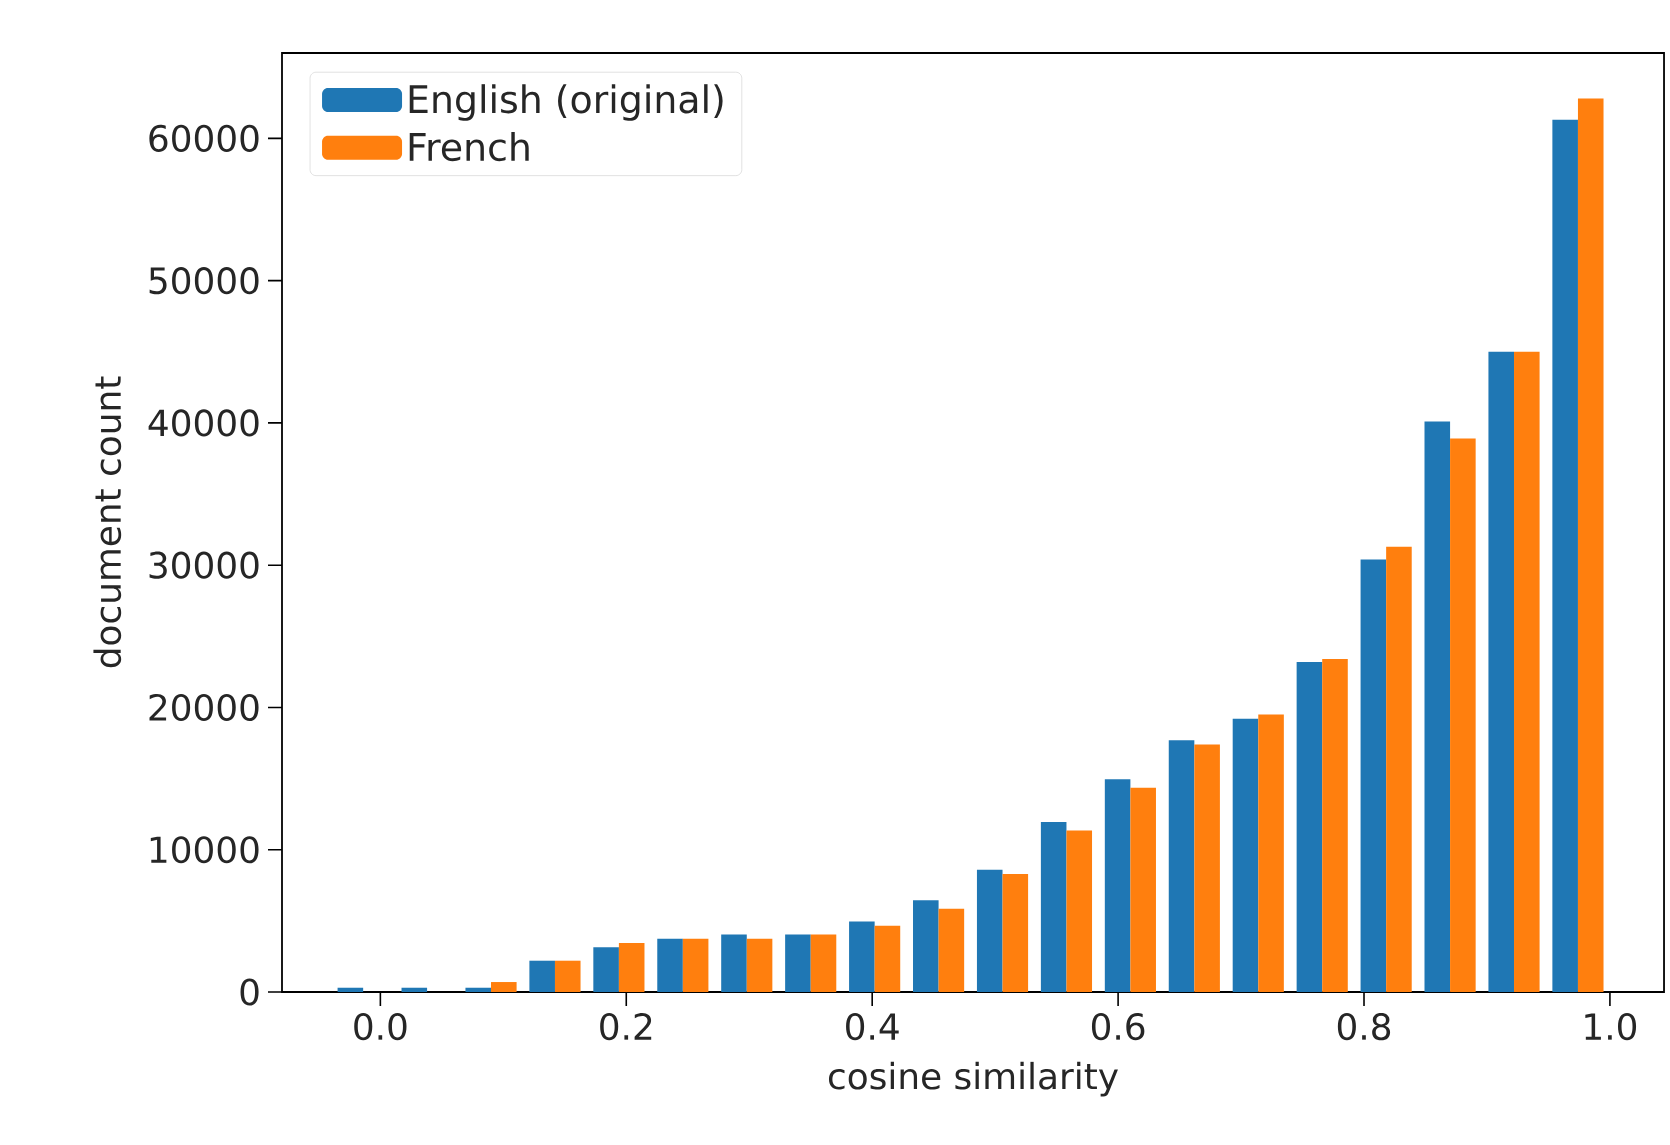 This screenshot has width=1670, height=1145. What do you see at coordinates (204, 707) in the screenshot?
I see `y-tick-label: 20000` at bounding box center [204, 707].